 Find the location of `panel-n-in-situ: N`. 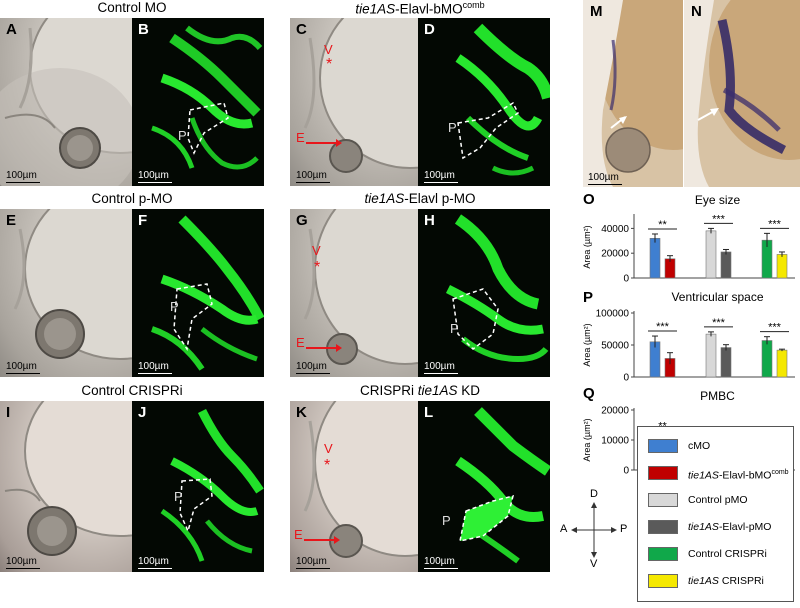

panel-n-in-situ: N is located at coordinates (742, 93).